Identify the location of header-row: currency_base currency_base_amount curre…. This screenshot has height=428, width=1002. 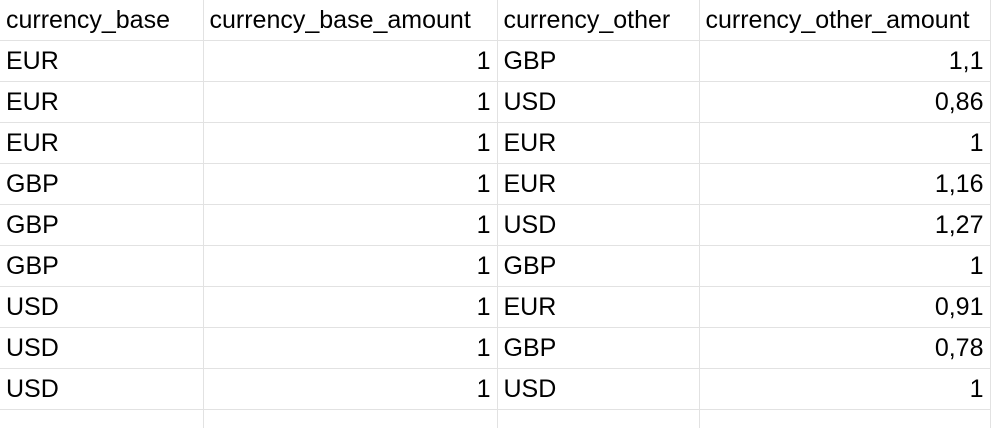
(495, 20).